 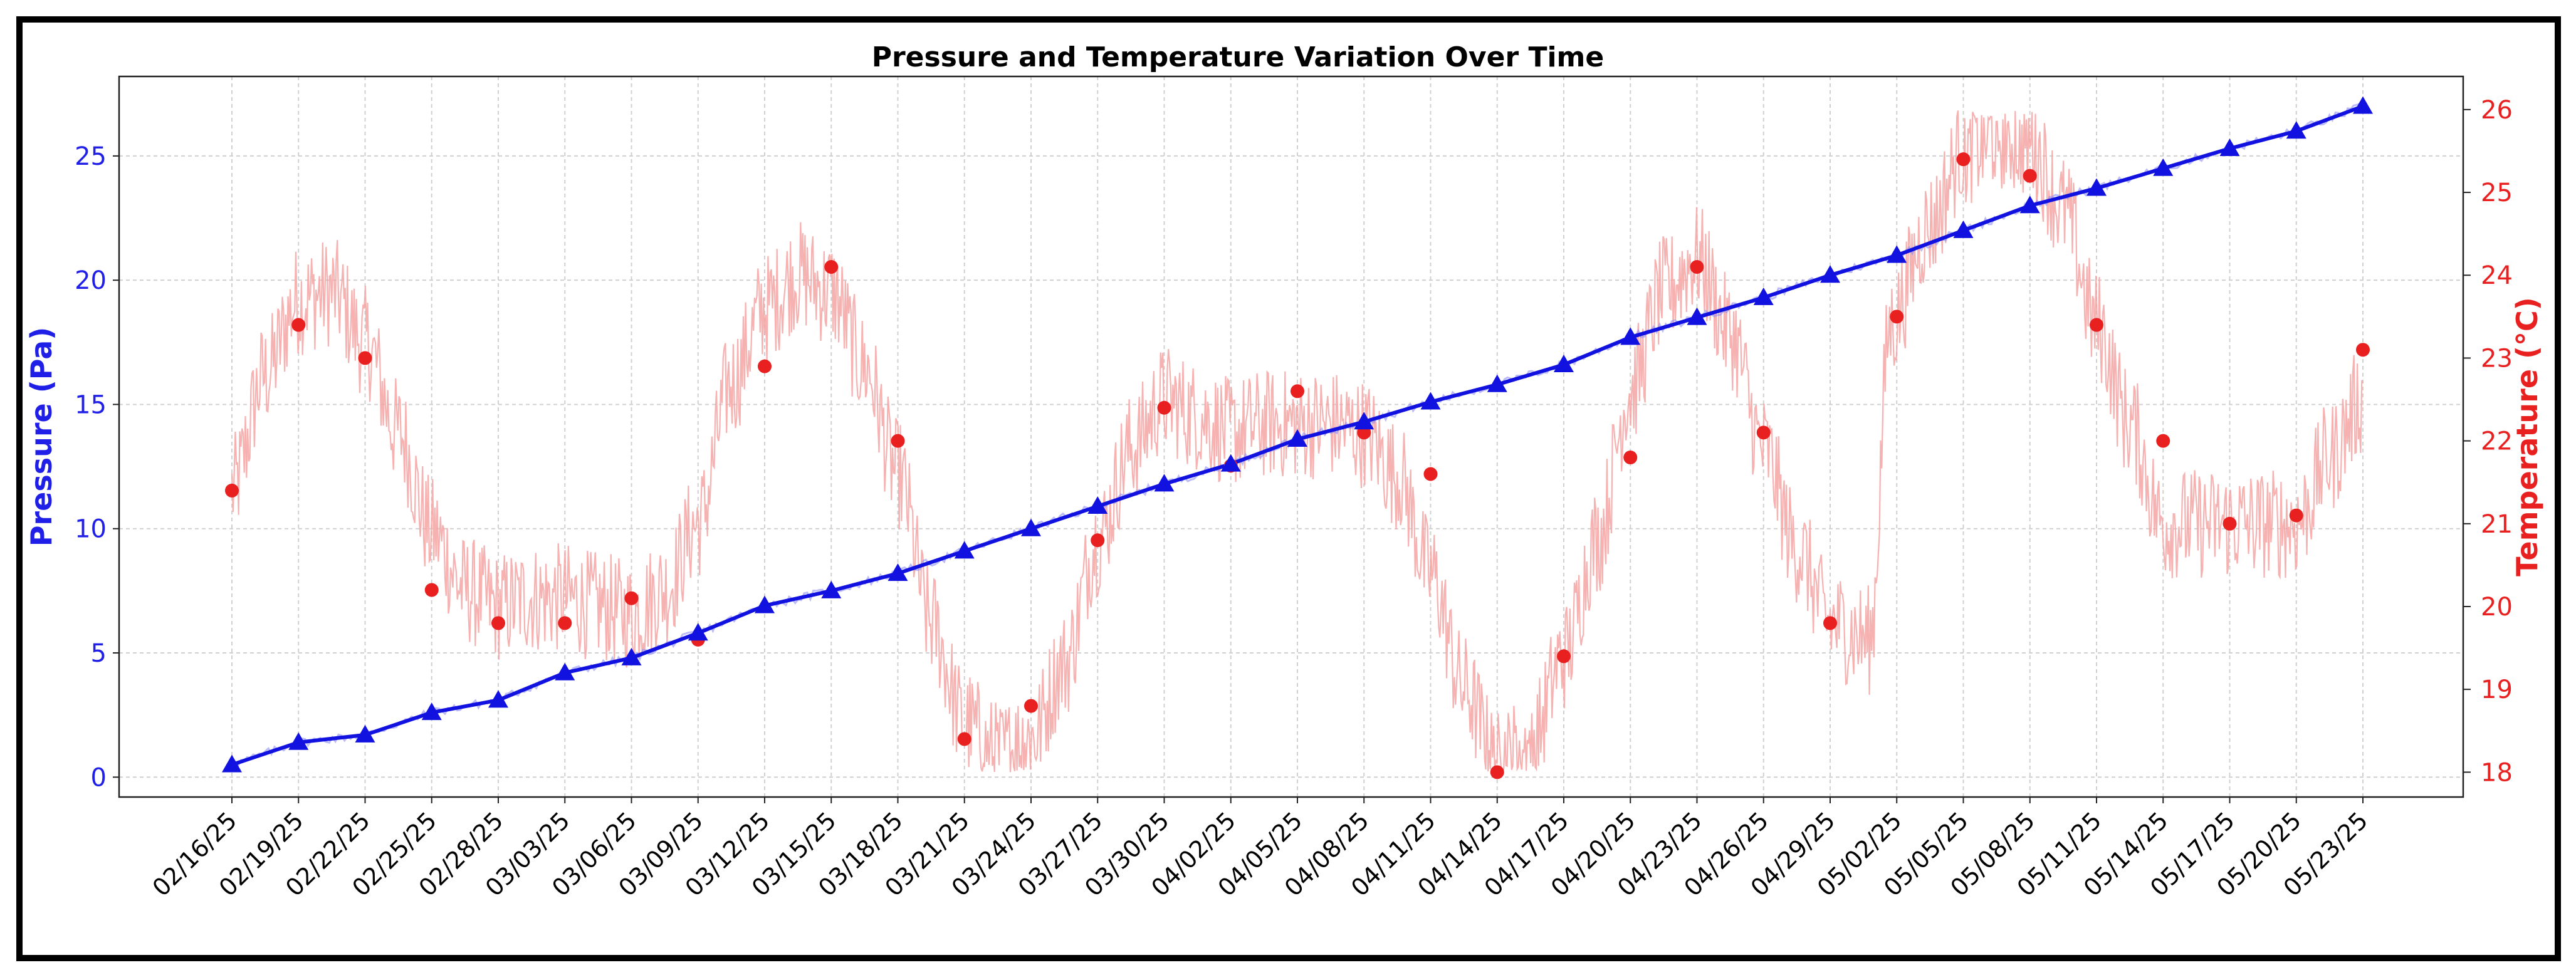 What do you see at coordinates (2497, 275) in the screenshot?
I see `right-tick-label: 24` at bounding box center [2497, 275].